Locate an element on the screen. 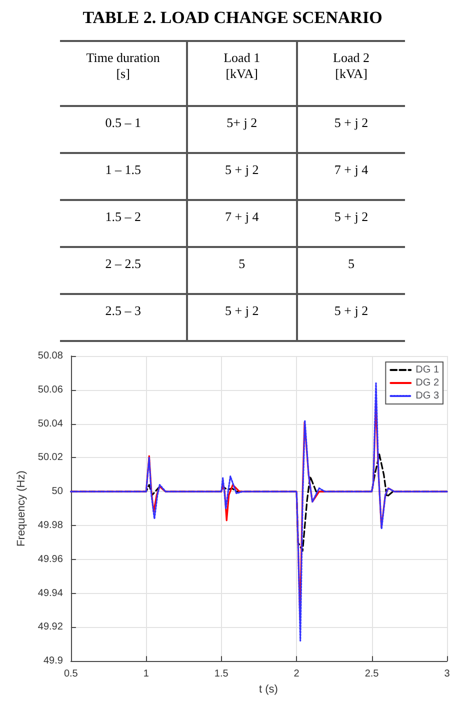  y-tick-label: 49.96 is located at coordinates (51, 559).